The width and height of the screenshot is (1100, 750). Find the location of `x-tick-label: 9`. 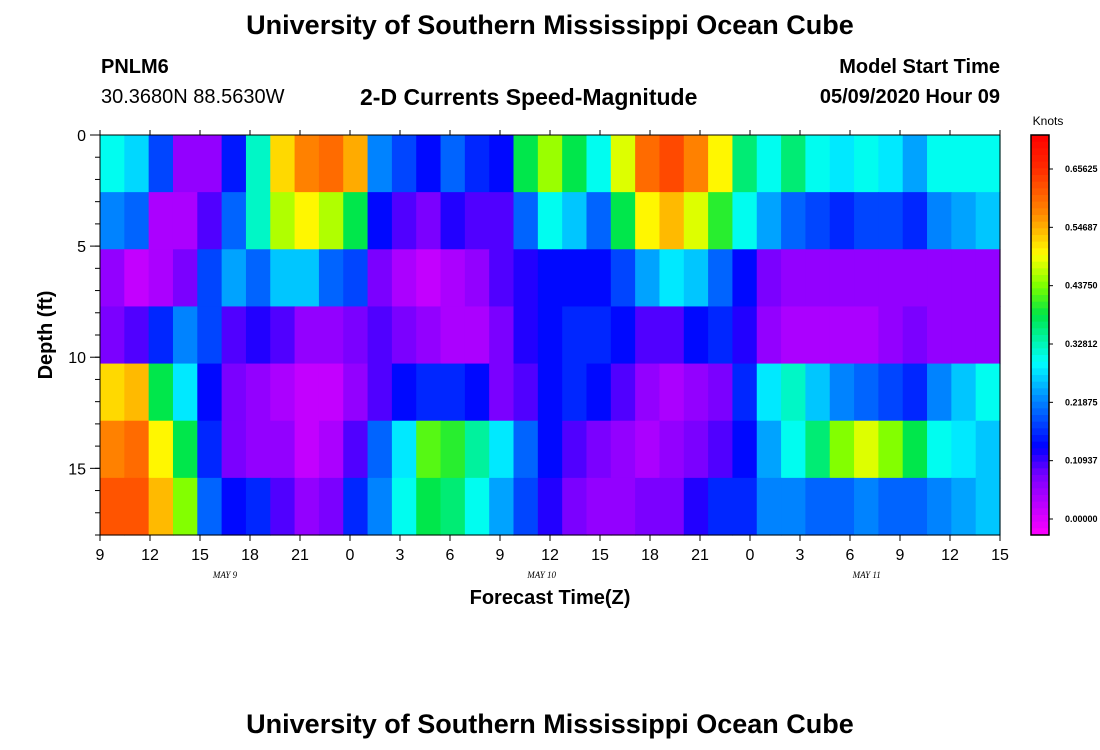

x-tick-label: 9 is located at coordinates (500, 555).